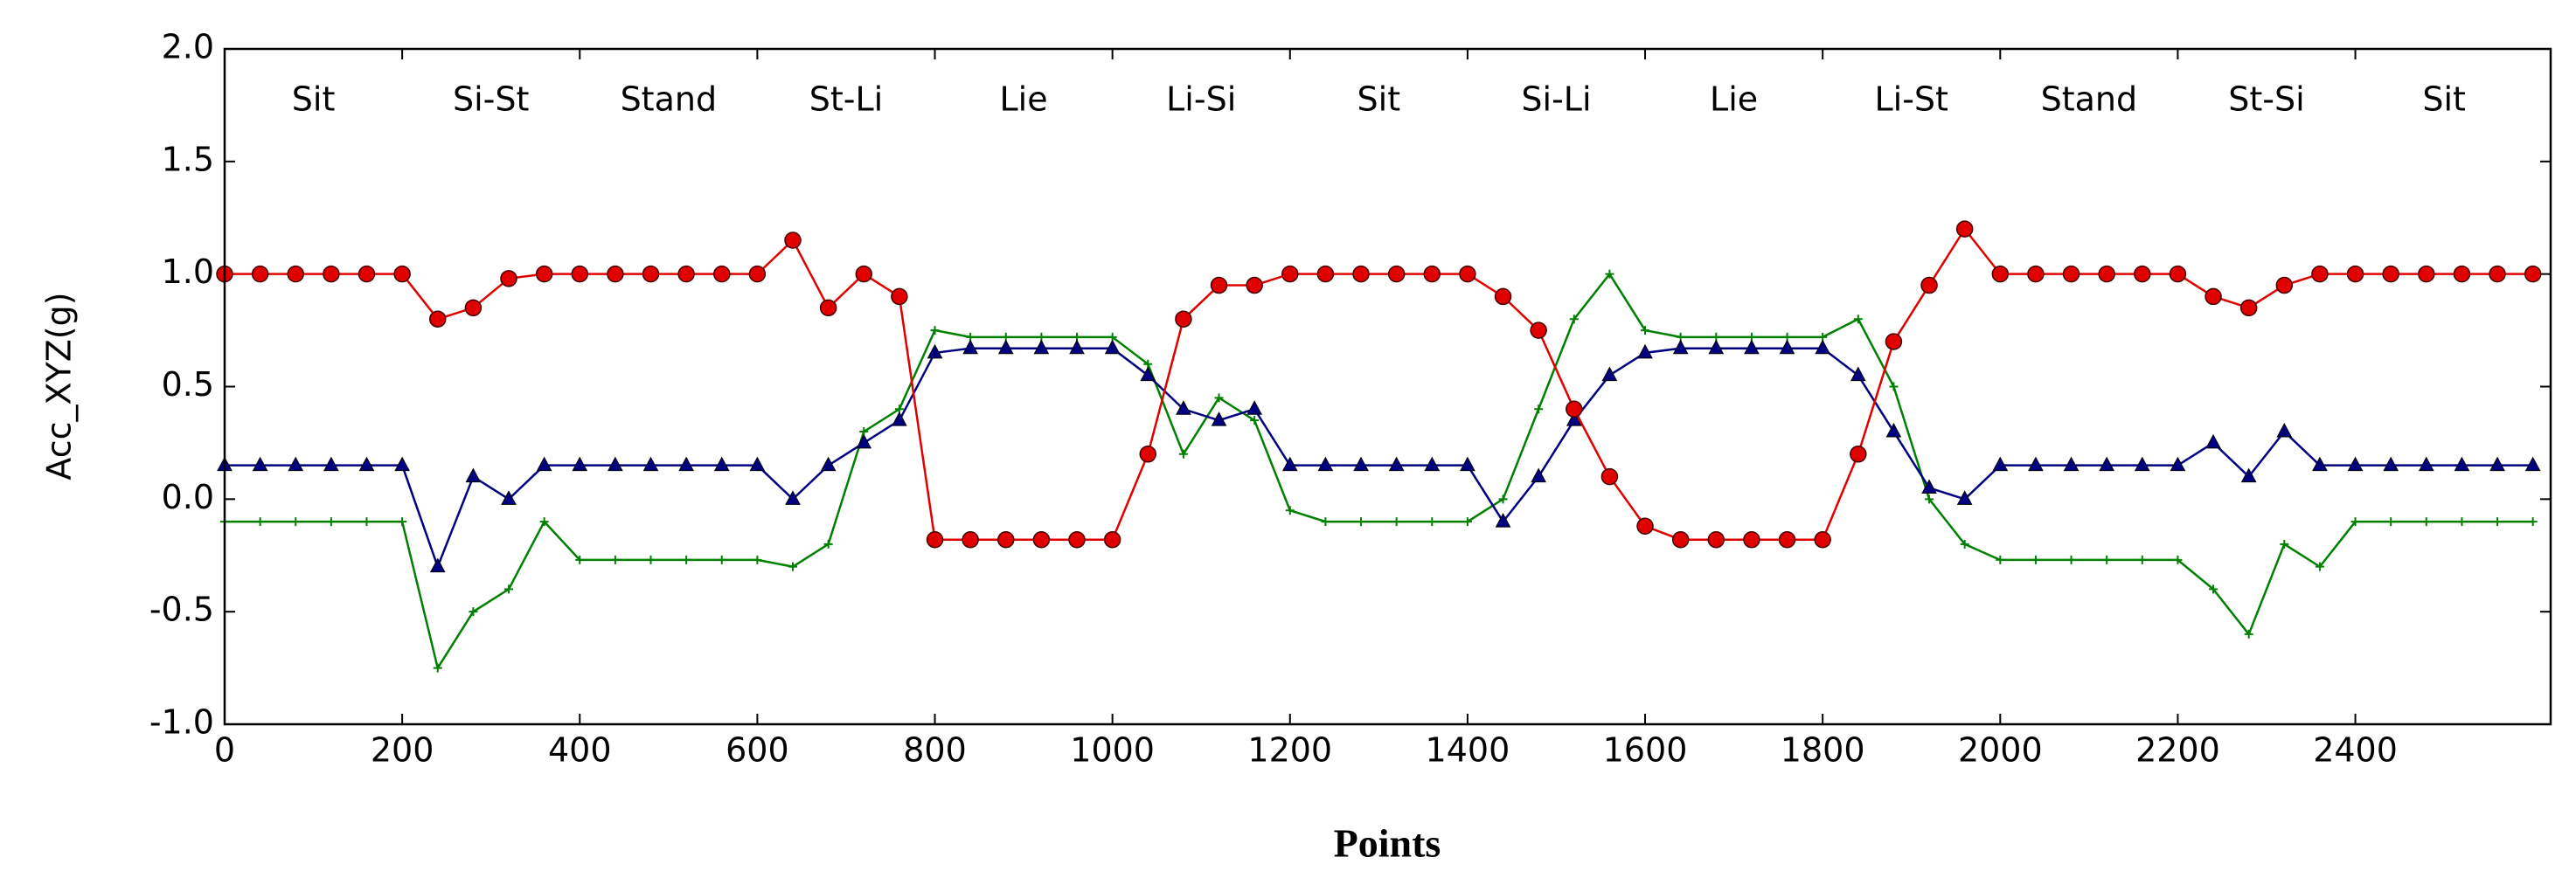 The width and height of the screenshot is (2576, 885). I want to click on y-axis-label: Acc_XYZ(g), so click(60, 386).